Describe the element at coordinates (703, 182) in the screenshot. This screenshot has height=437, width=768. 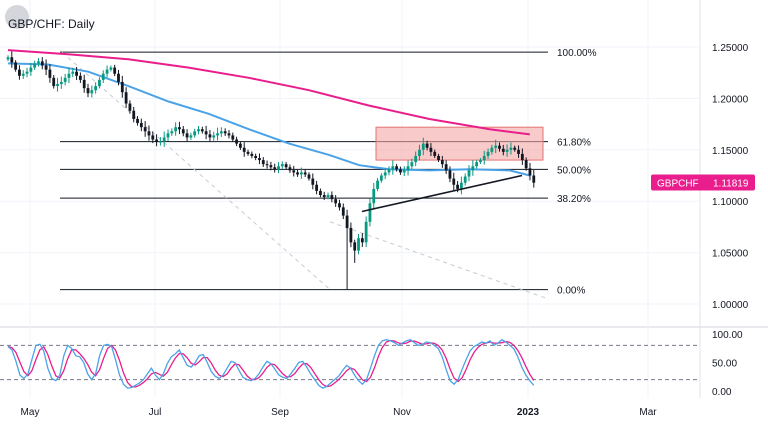
I see `last-price-tag: GBPCHF 1.11819` at that location.